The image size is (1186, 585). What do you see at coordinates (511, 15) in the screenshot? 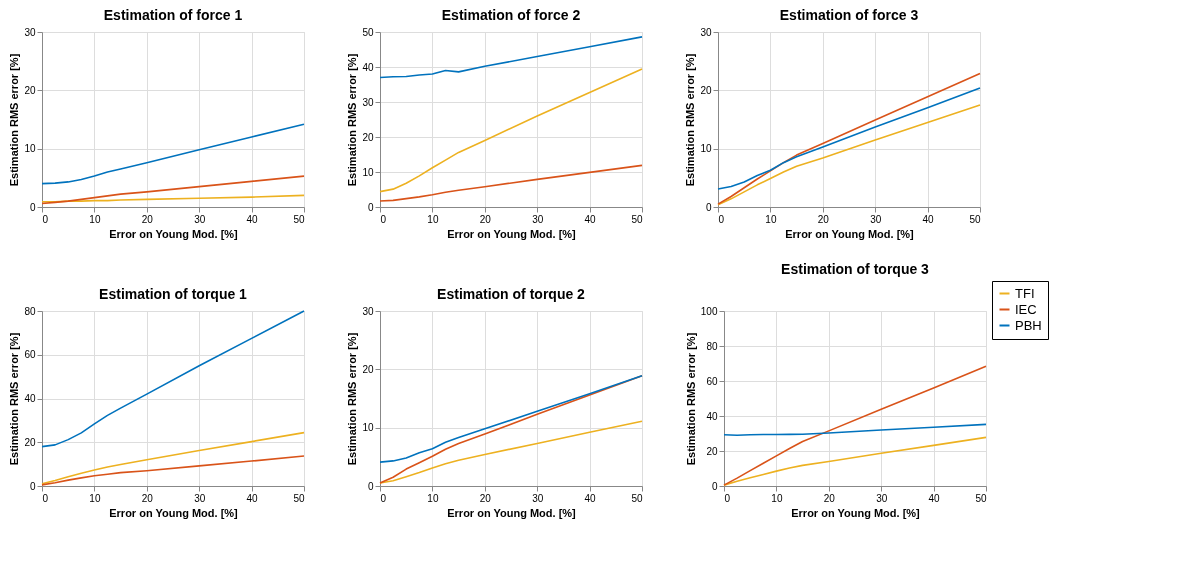
I see `chart-title: Estimation of force 2` at bounding box center [511, 15].